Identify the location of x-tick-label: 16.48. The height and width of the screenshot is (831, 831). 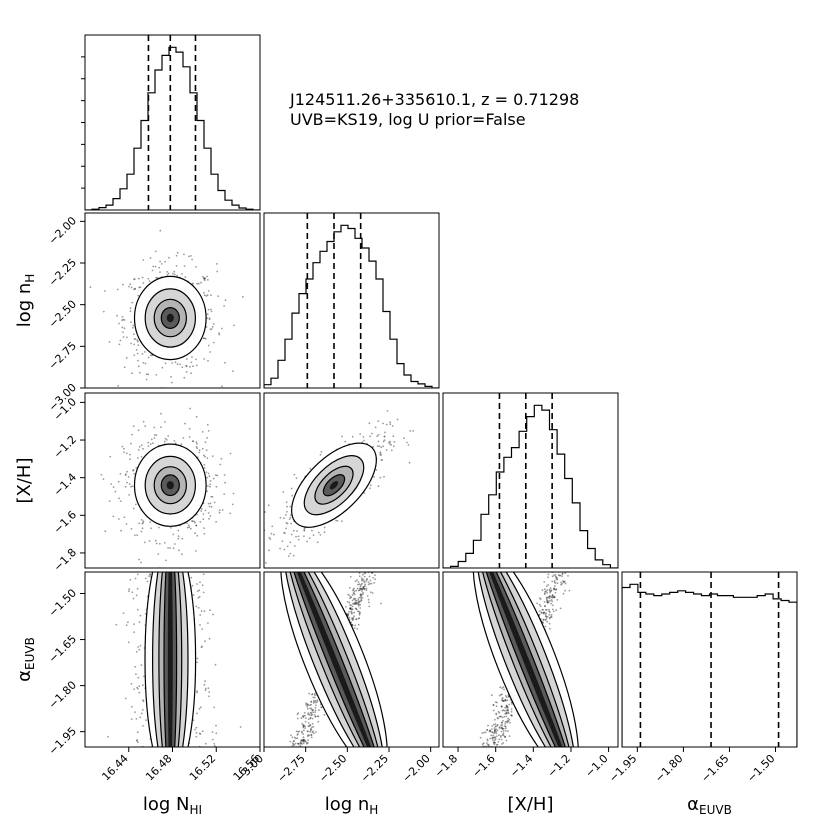
(158, 767).